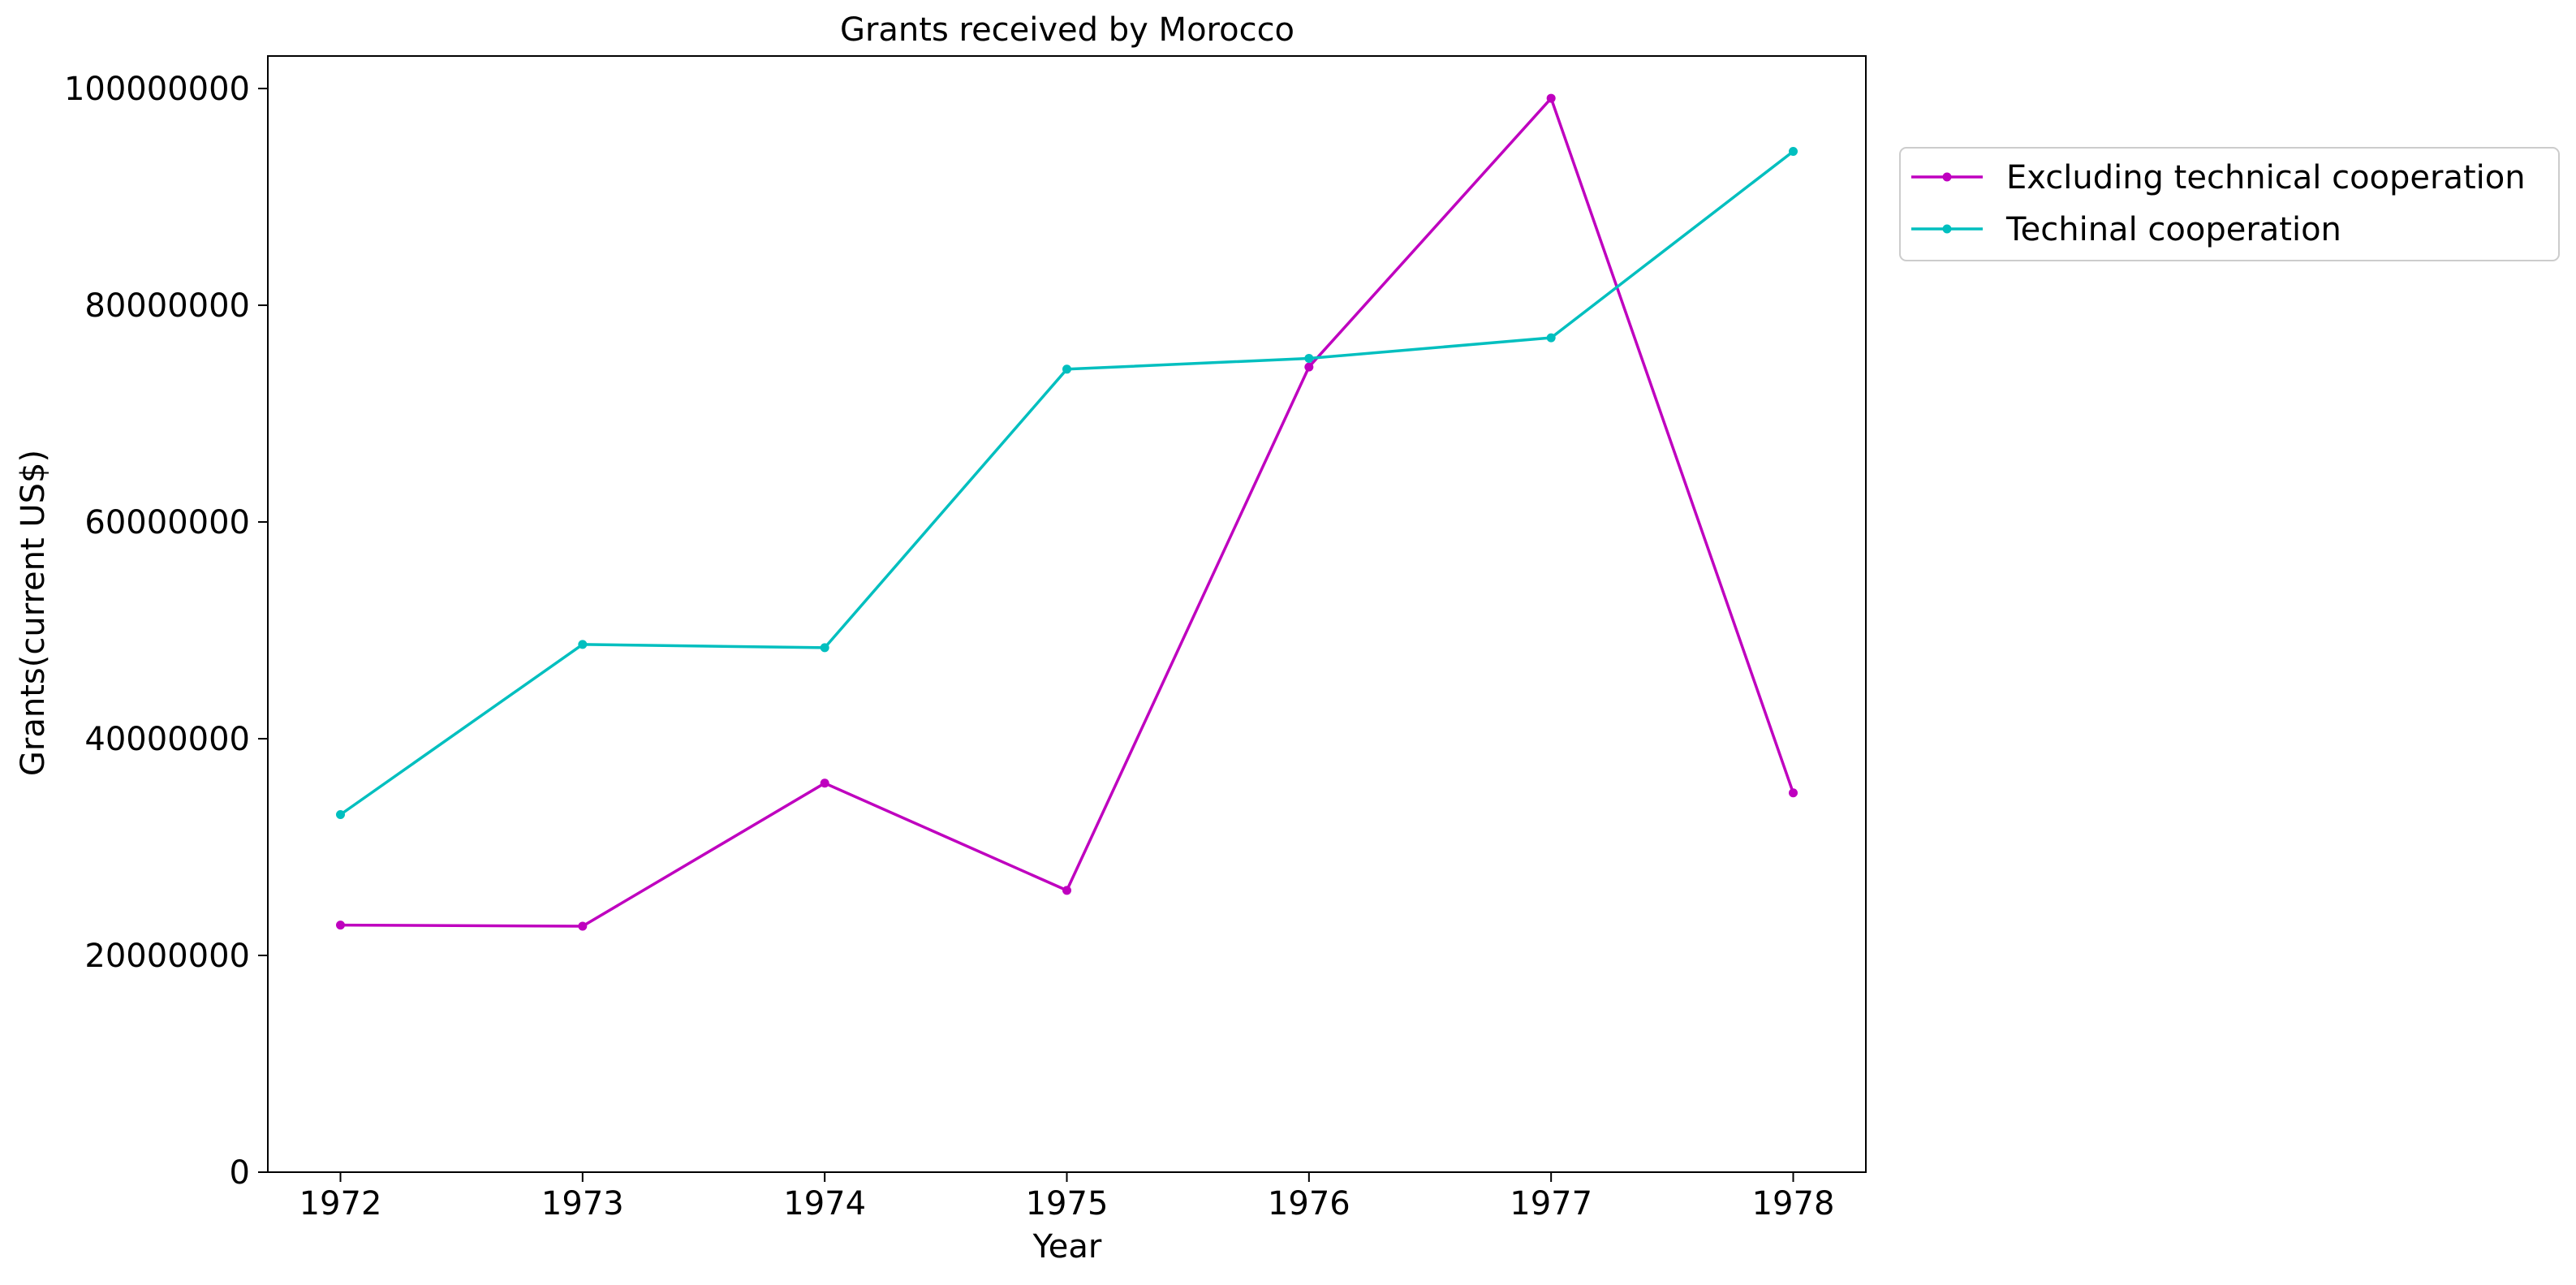  What do you see at coordinates (167, 957) in the screenshot?
I see `y-tick-label: 20000000` at bounding box center [167, 957].